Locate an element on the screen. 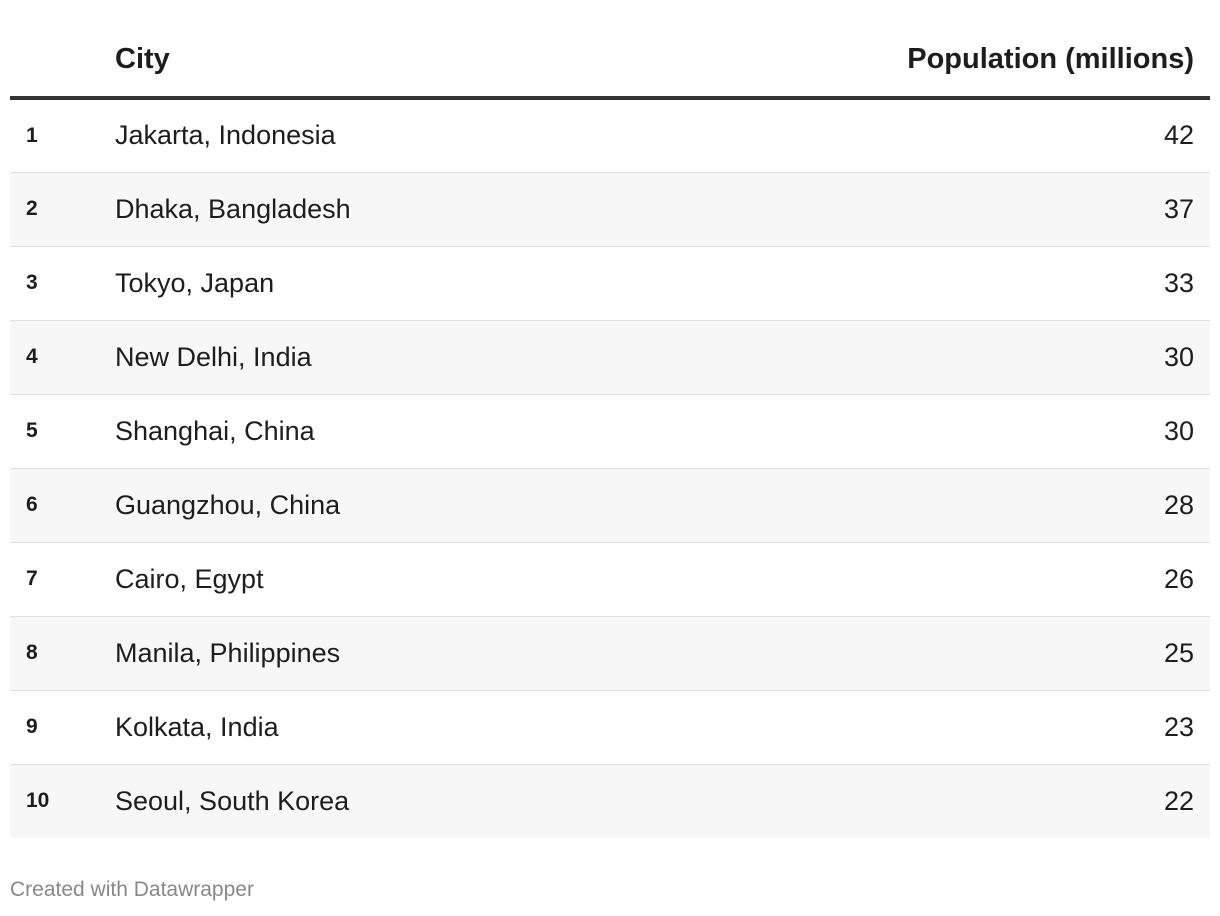 Image resolution: width=1220 pixels, height=916 pixels. table-header: City Population (millions) is located at coordinates (610, 50).